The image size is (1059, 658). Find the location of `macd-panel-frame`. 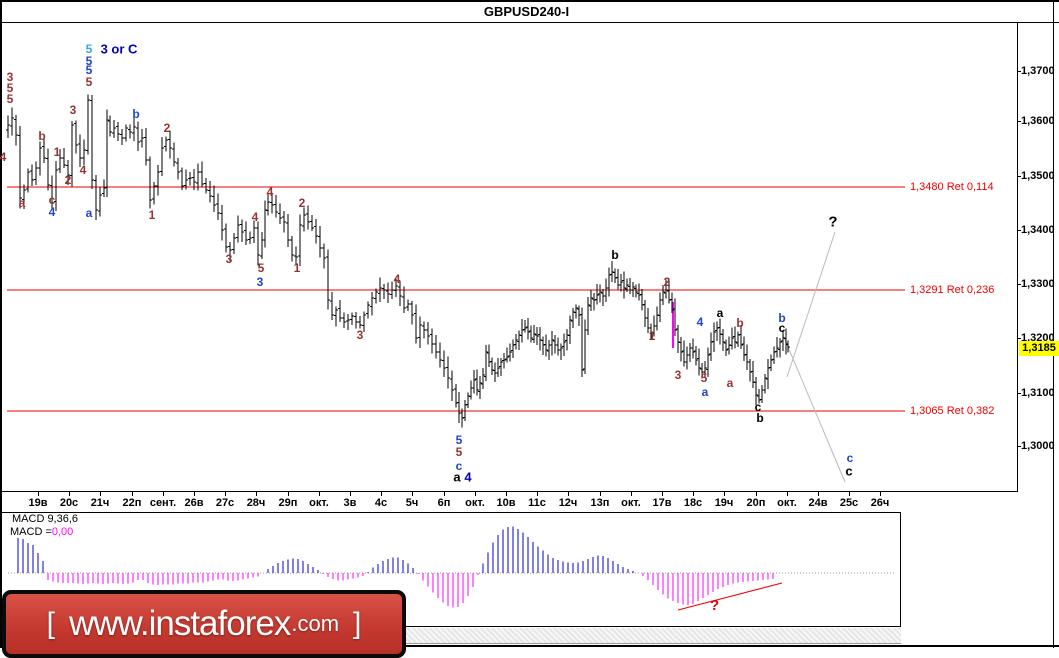

macd-panel-frame is located at coordinates (451, 569).